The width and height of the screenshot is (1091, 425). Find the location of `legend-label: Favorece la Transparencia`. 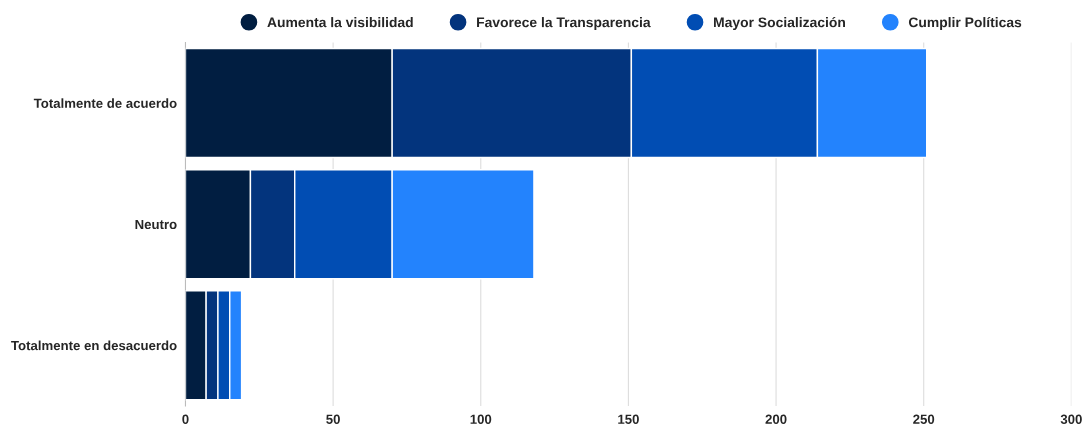

legend-label: Favorece la Transparencia is located at coordinates (564, 23).